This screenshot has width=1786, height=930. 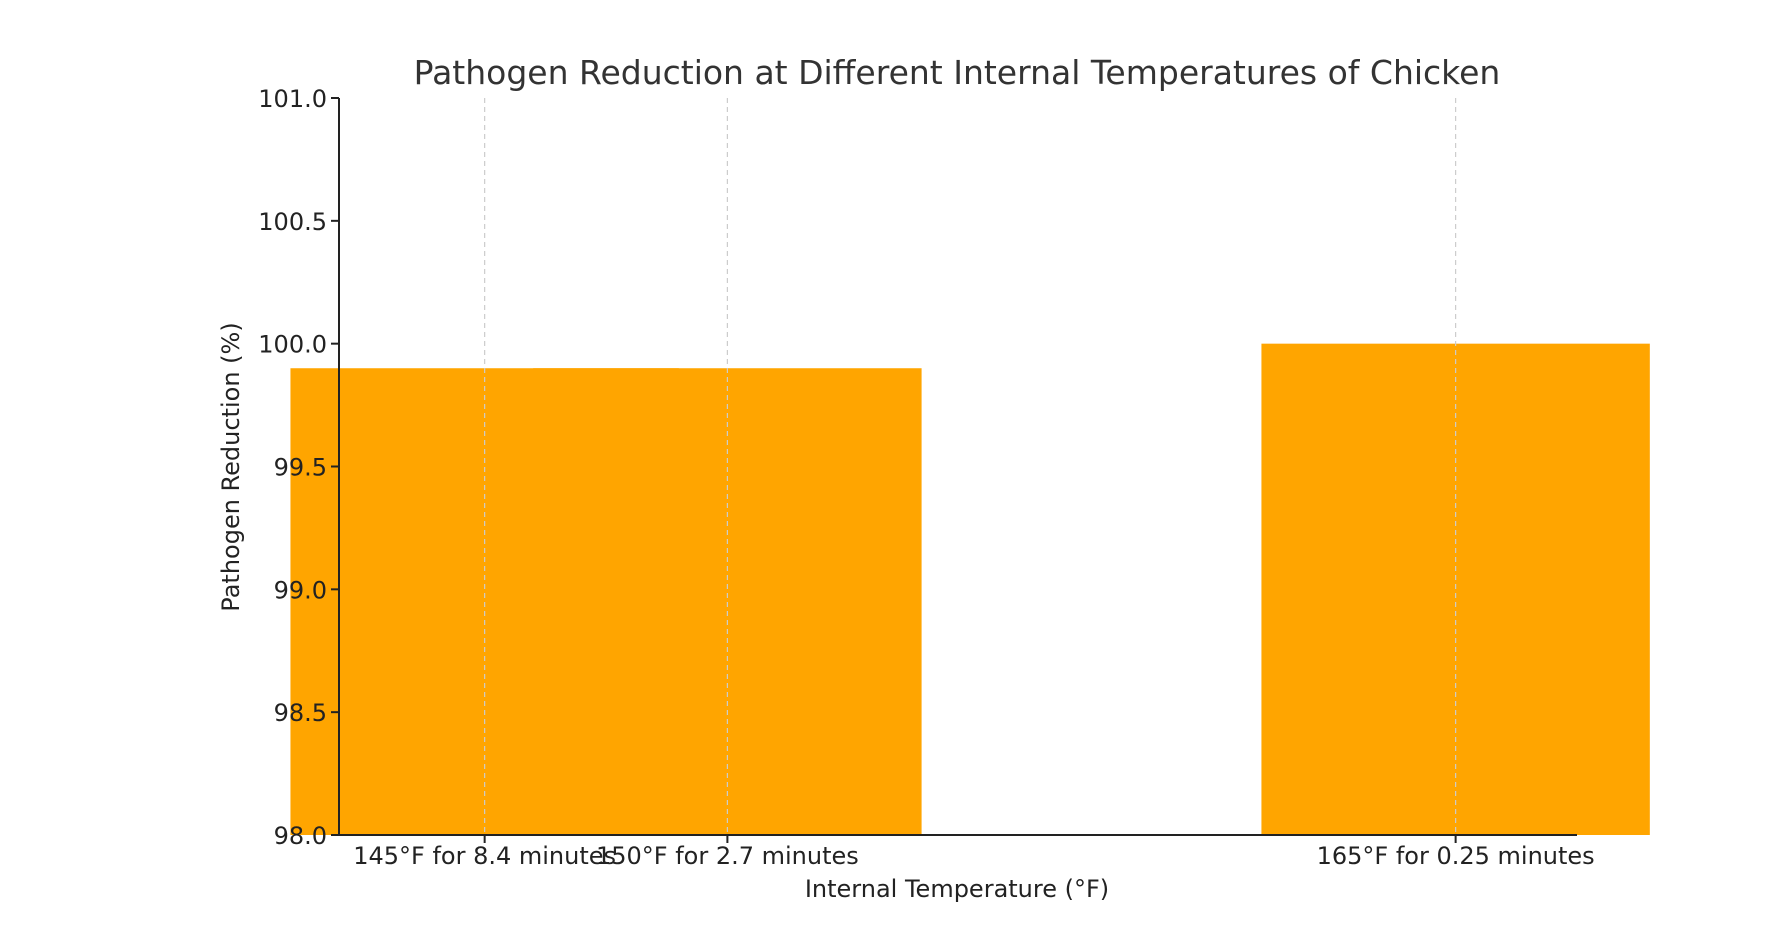 I want to click on x-axis-label: Internal Temperature (°F), so click(x=957, y=889).